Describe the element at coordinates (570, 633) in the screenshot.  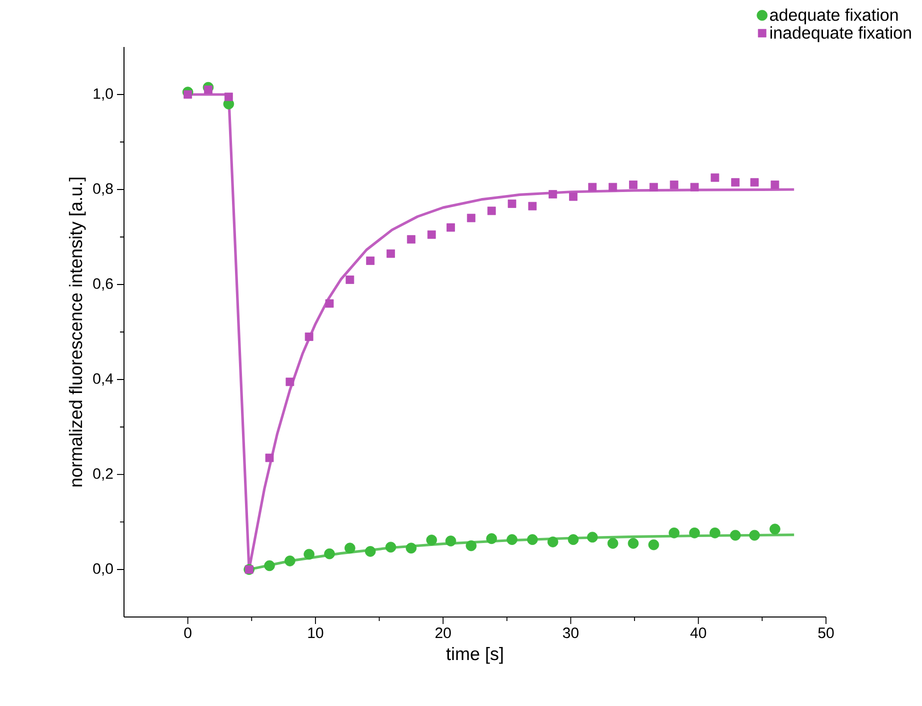
I see `x-tick-label: 30` at that location.